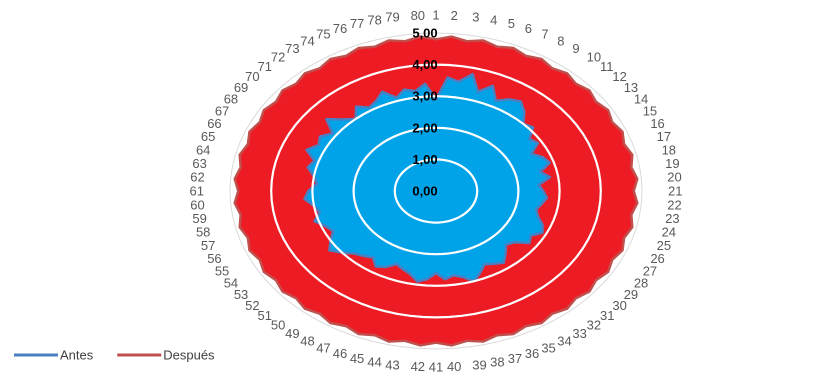 This screenshot has height=372, width=814. I want to click on category-label: 25, so click(664, 245).